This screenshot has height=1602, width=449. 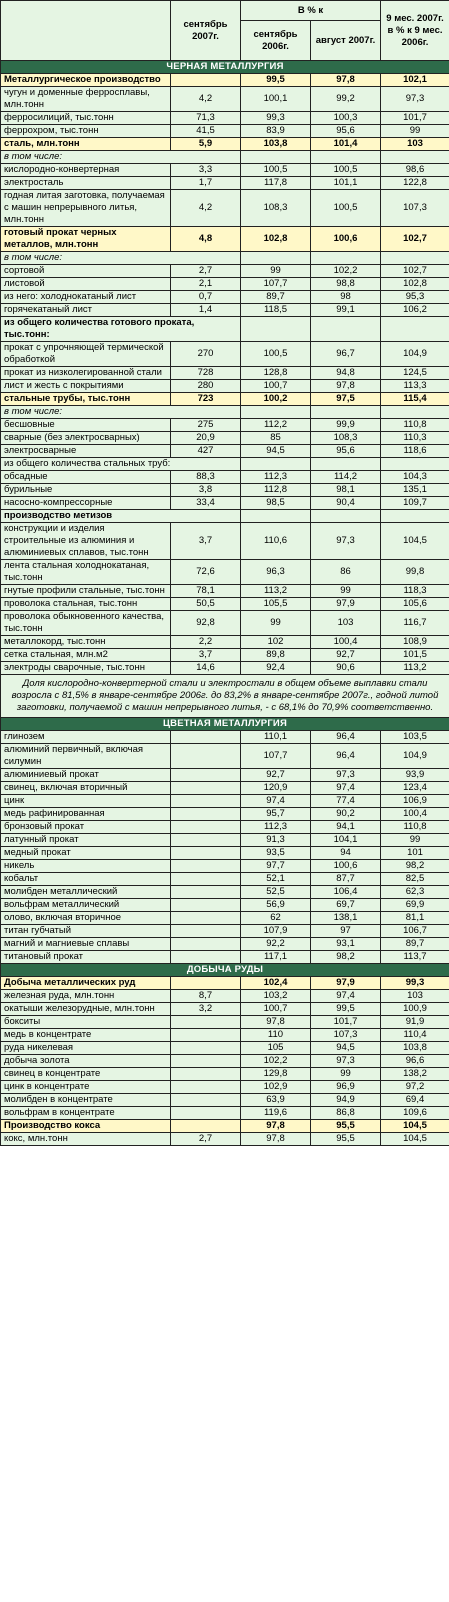 I want to click on value-c4: 113,2, so click(x=414, y=668).